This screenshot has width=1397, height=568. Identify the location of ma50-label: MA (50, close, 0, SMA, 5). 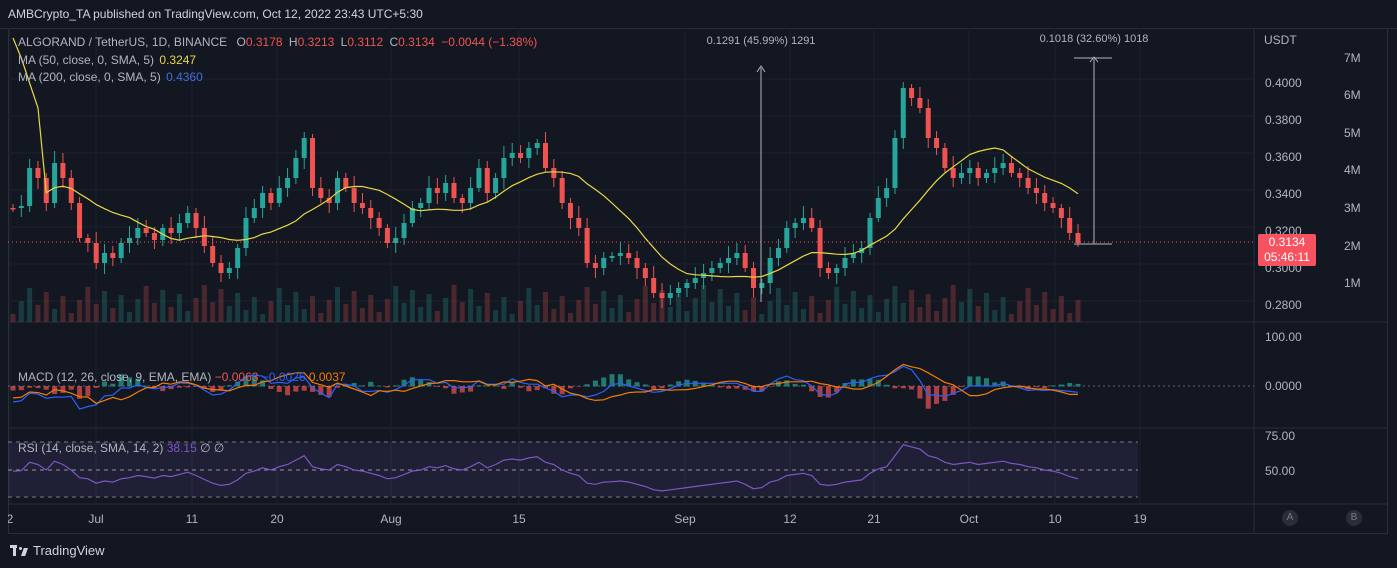
(86, 60).